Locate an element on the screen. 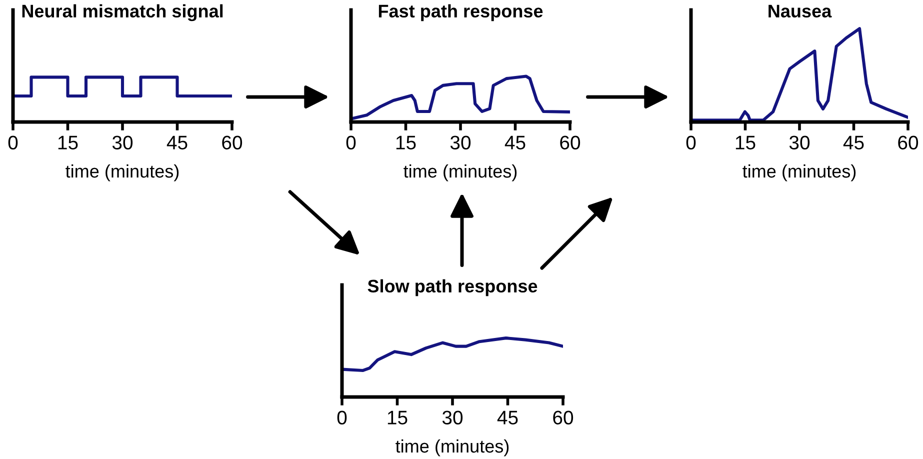 Image resolution: width=923 pixels, height=459 pixels. chart-title: Slow path response is located at coordinates (453, 287).